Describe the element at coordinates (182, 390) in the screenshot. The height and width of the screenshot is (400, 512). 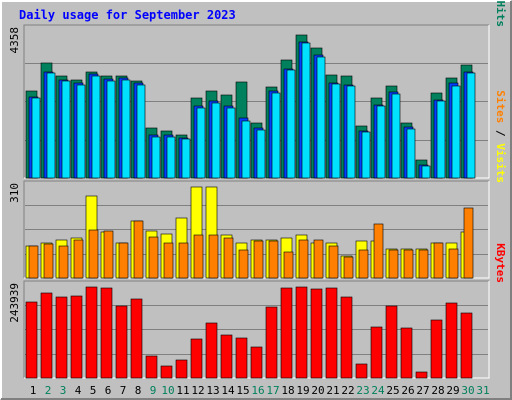
I see `day-label-11: 11` at that location.